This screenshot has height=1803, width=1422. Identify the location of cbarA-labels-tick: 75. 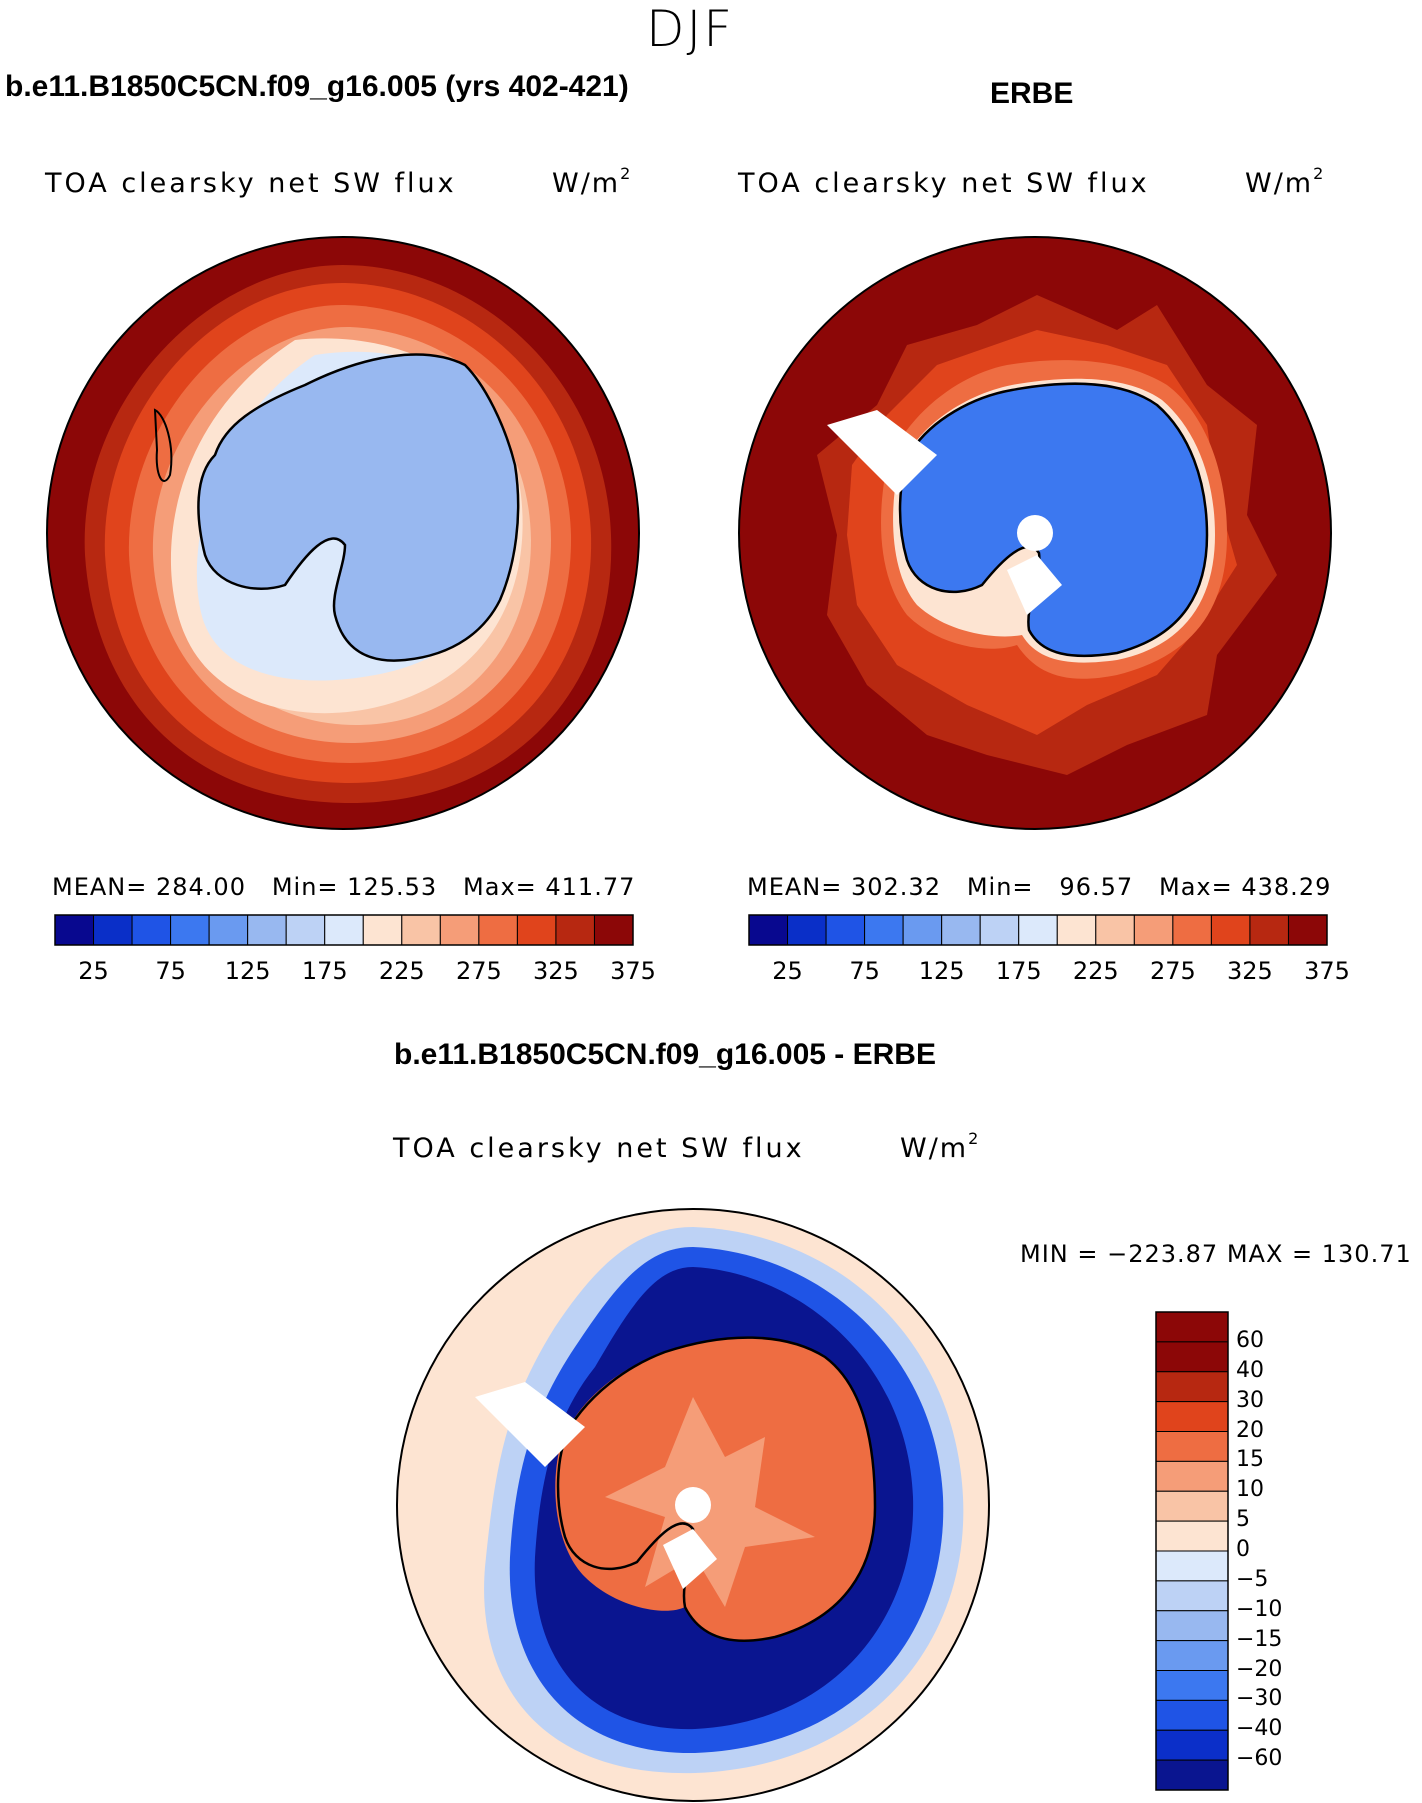
(170, 971).